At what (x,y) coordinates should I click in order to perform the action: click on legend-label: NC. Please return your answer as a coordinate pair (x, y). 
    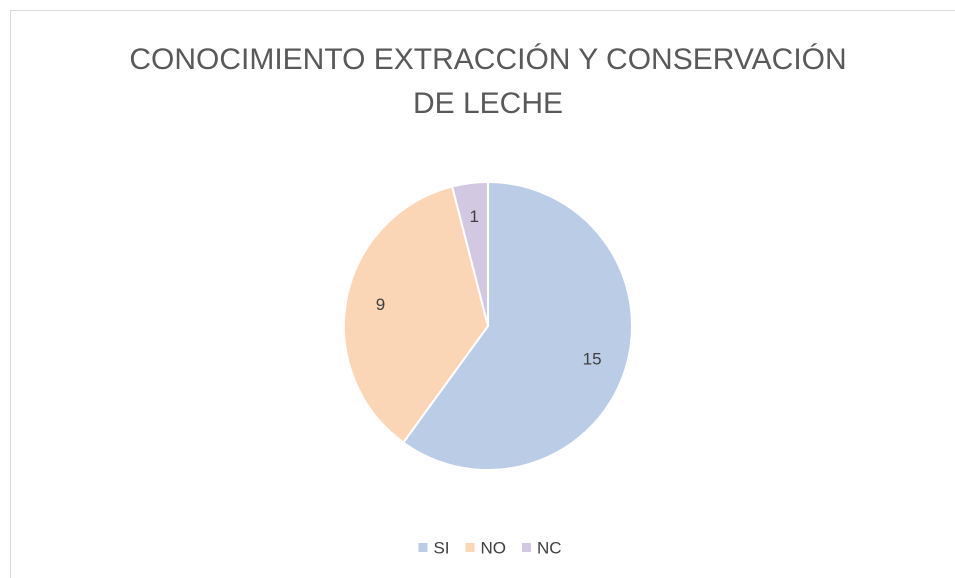
    Looking at the image, I should click on (549, 547).